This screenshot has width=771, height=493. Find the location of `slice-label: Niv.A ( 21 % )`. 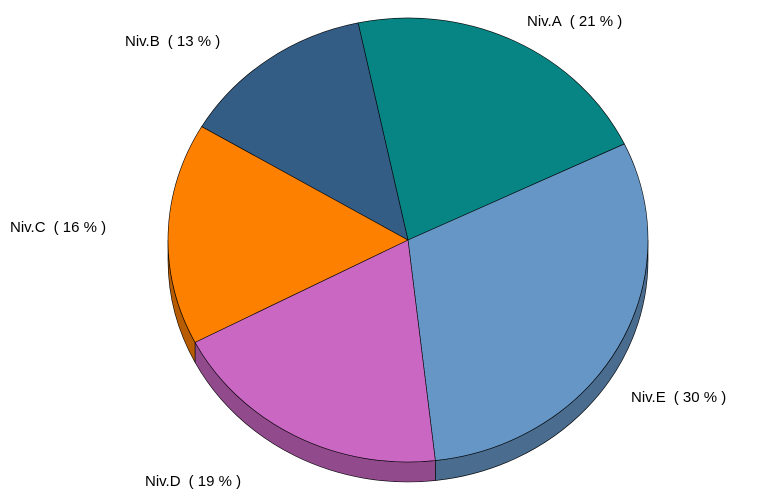

slice-label: Niv.A ( 21 % ) is located at coordinates (574, 21).